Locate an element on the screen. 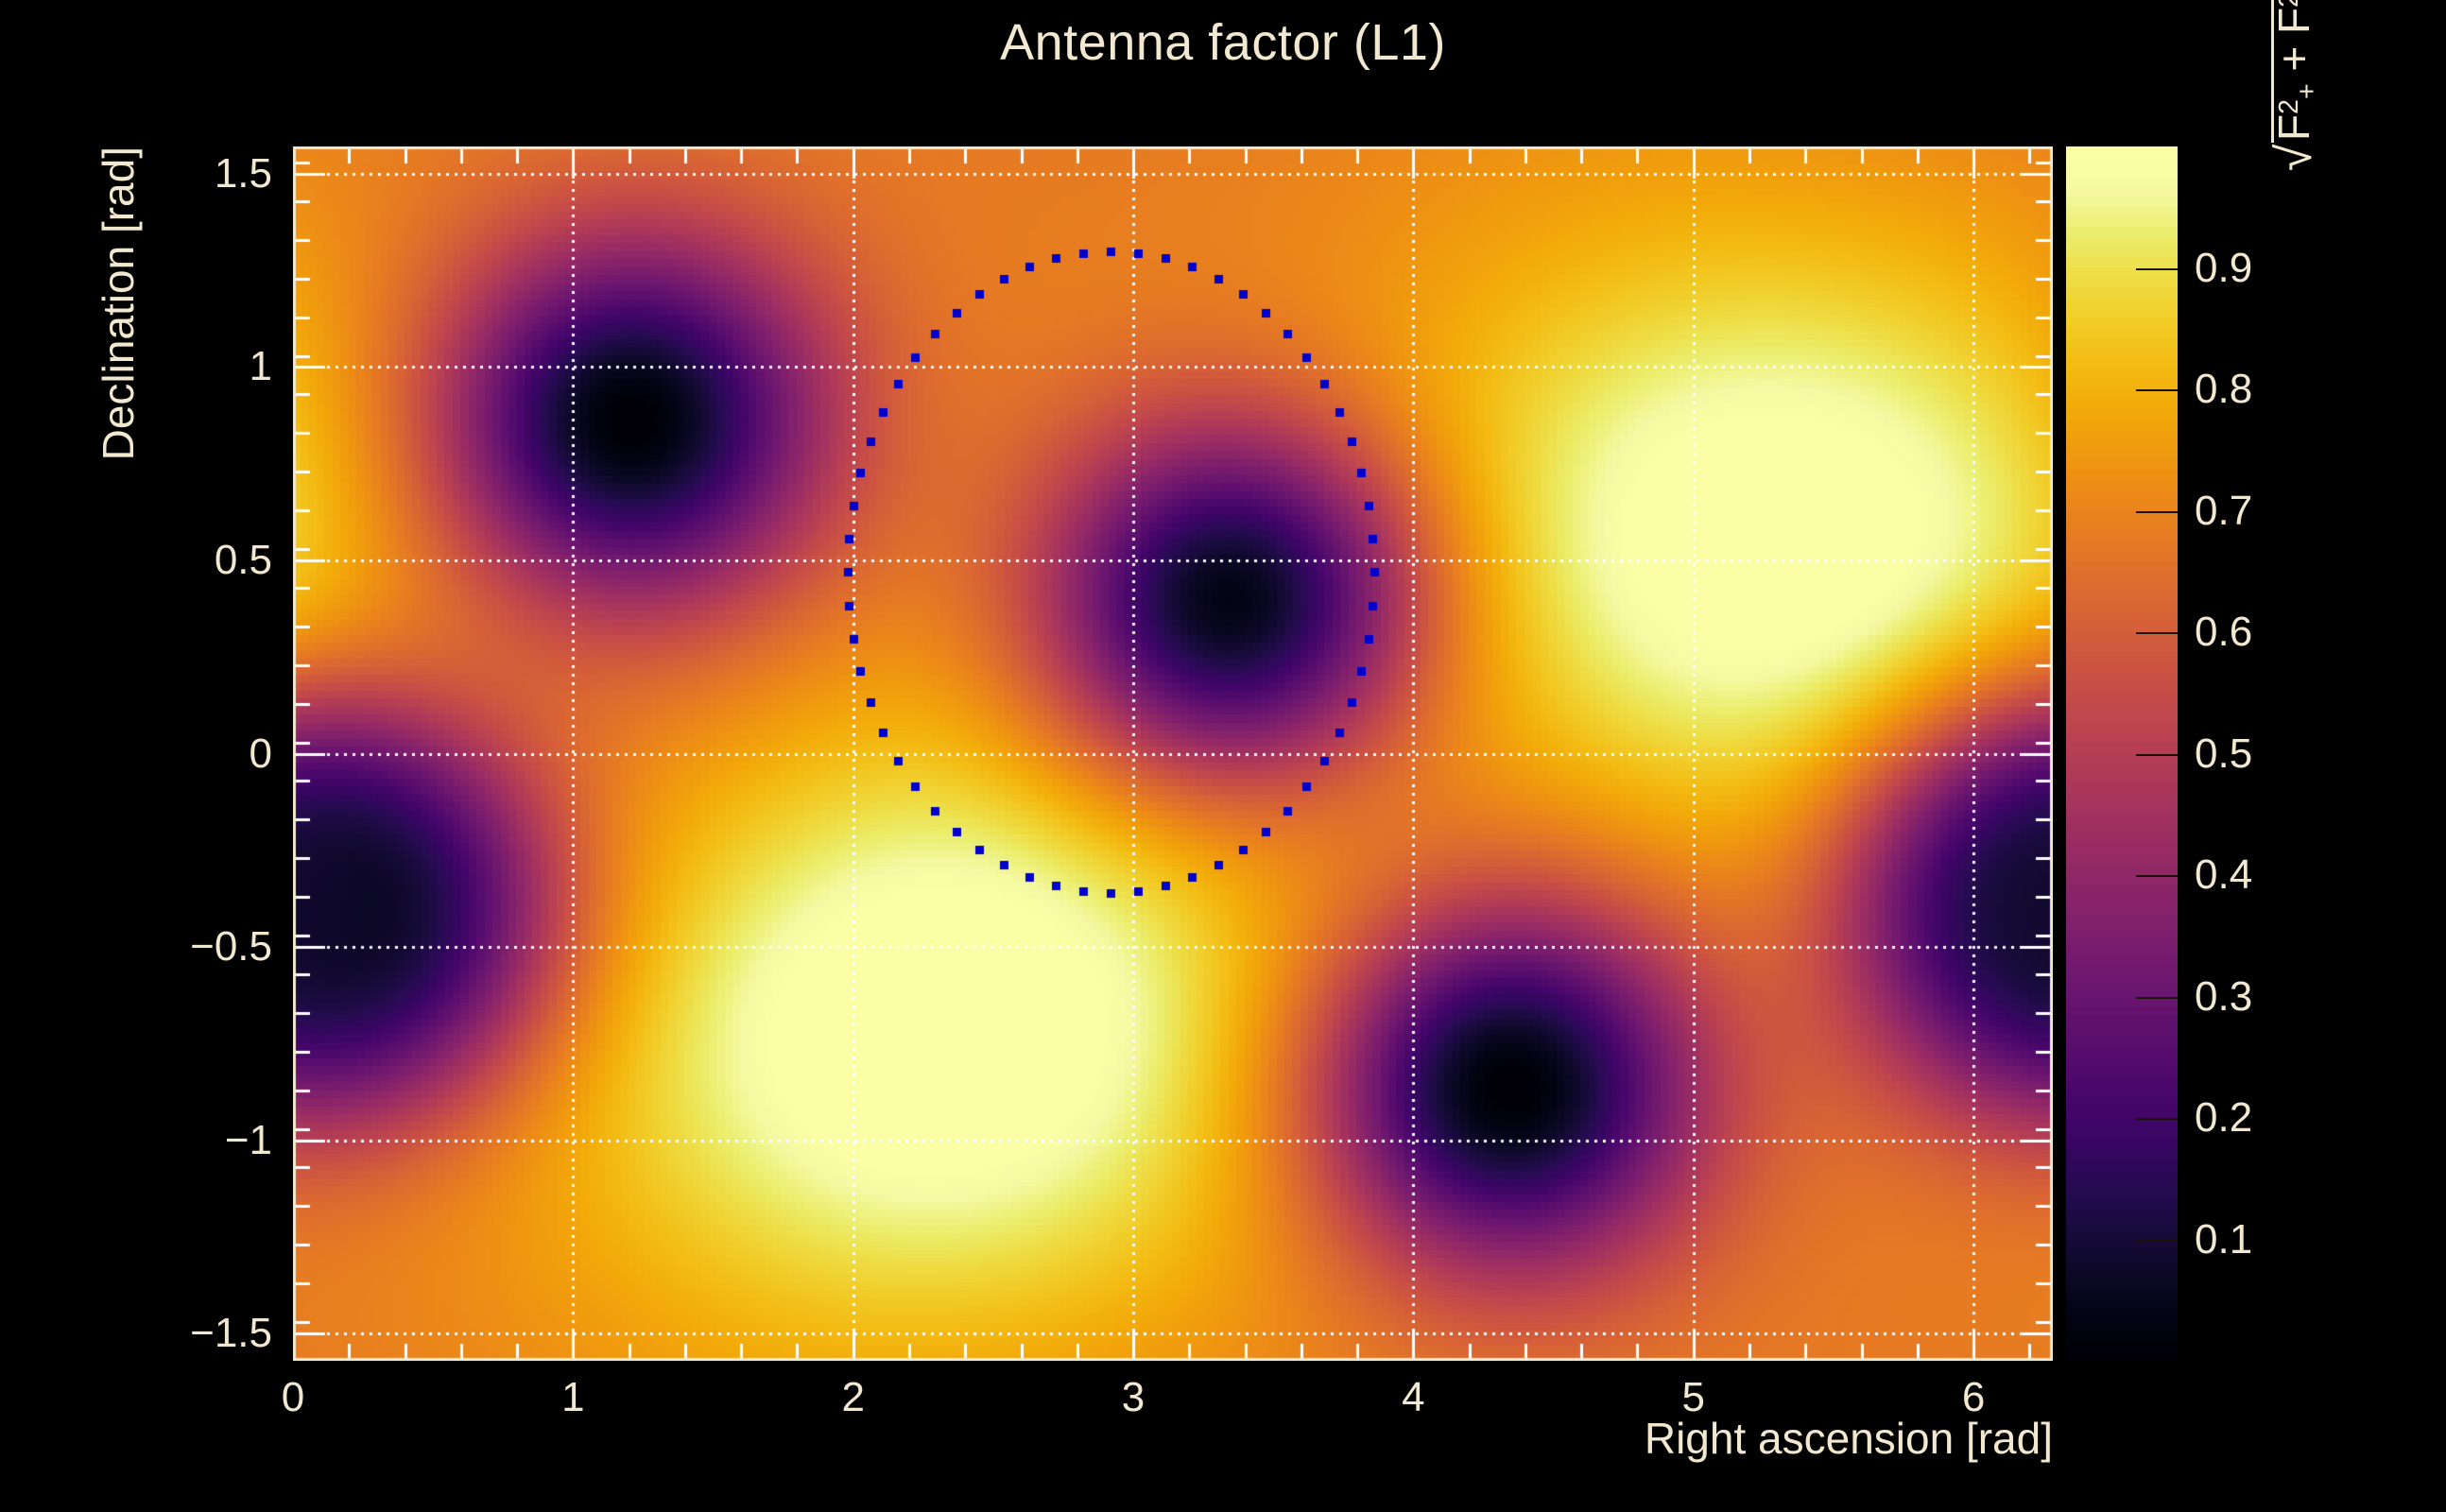  y-tick-label: 1.5 is located at coordinates (243, 173).